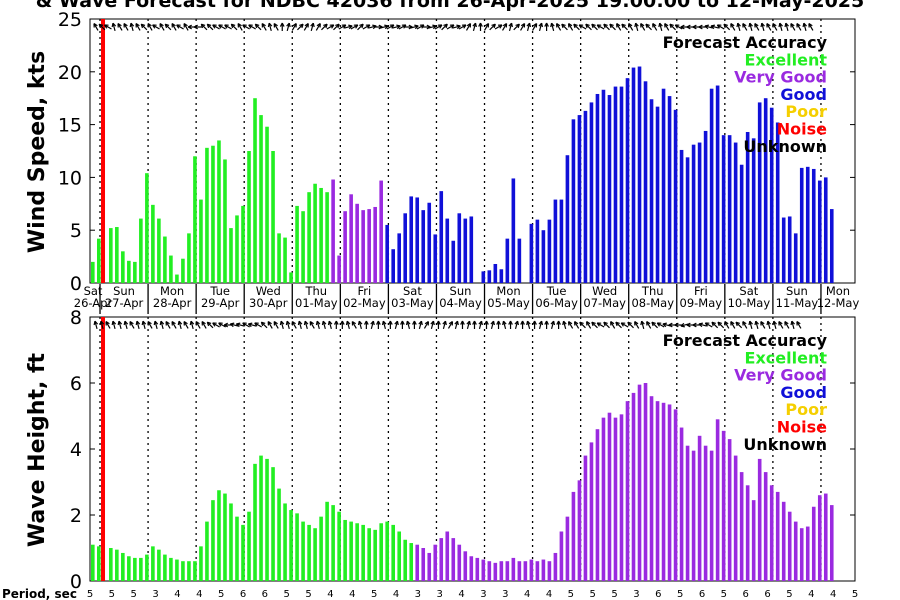  I want to click on legend-entry: Good, so click(803, 94).